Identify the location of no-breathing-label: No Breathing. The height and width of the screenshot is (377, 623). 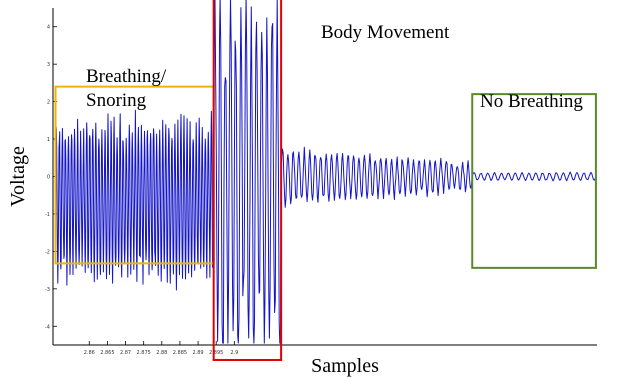
(531, 101).